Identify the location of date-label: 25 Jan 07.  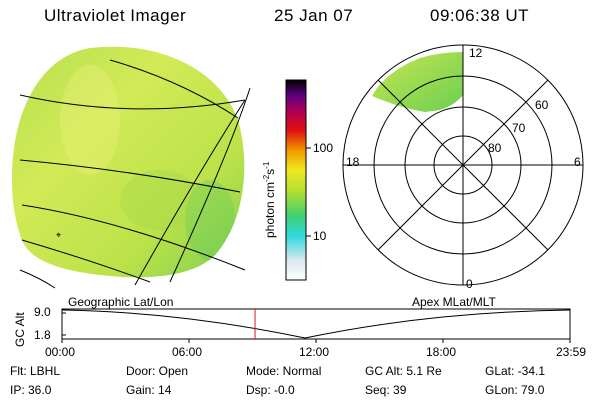
(314, 15).